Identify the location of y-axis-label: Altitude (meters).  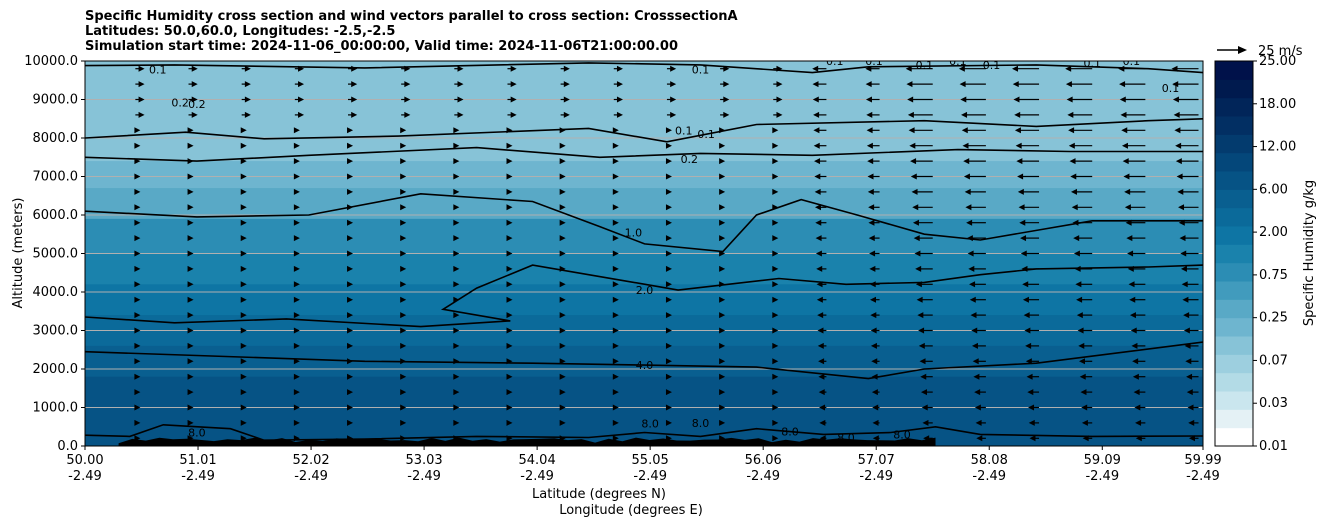
(18, 253).